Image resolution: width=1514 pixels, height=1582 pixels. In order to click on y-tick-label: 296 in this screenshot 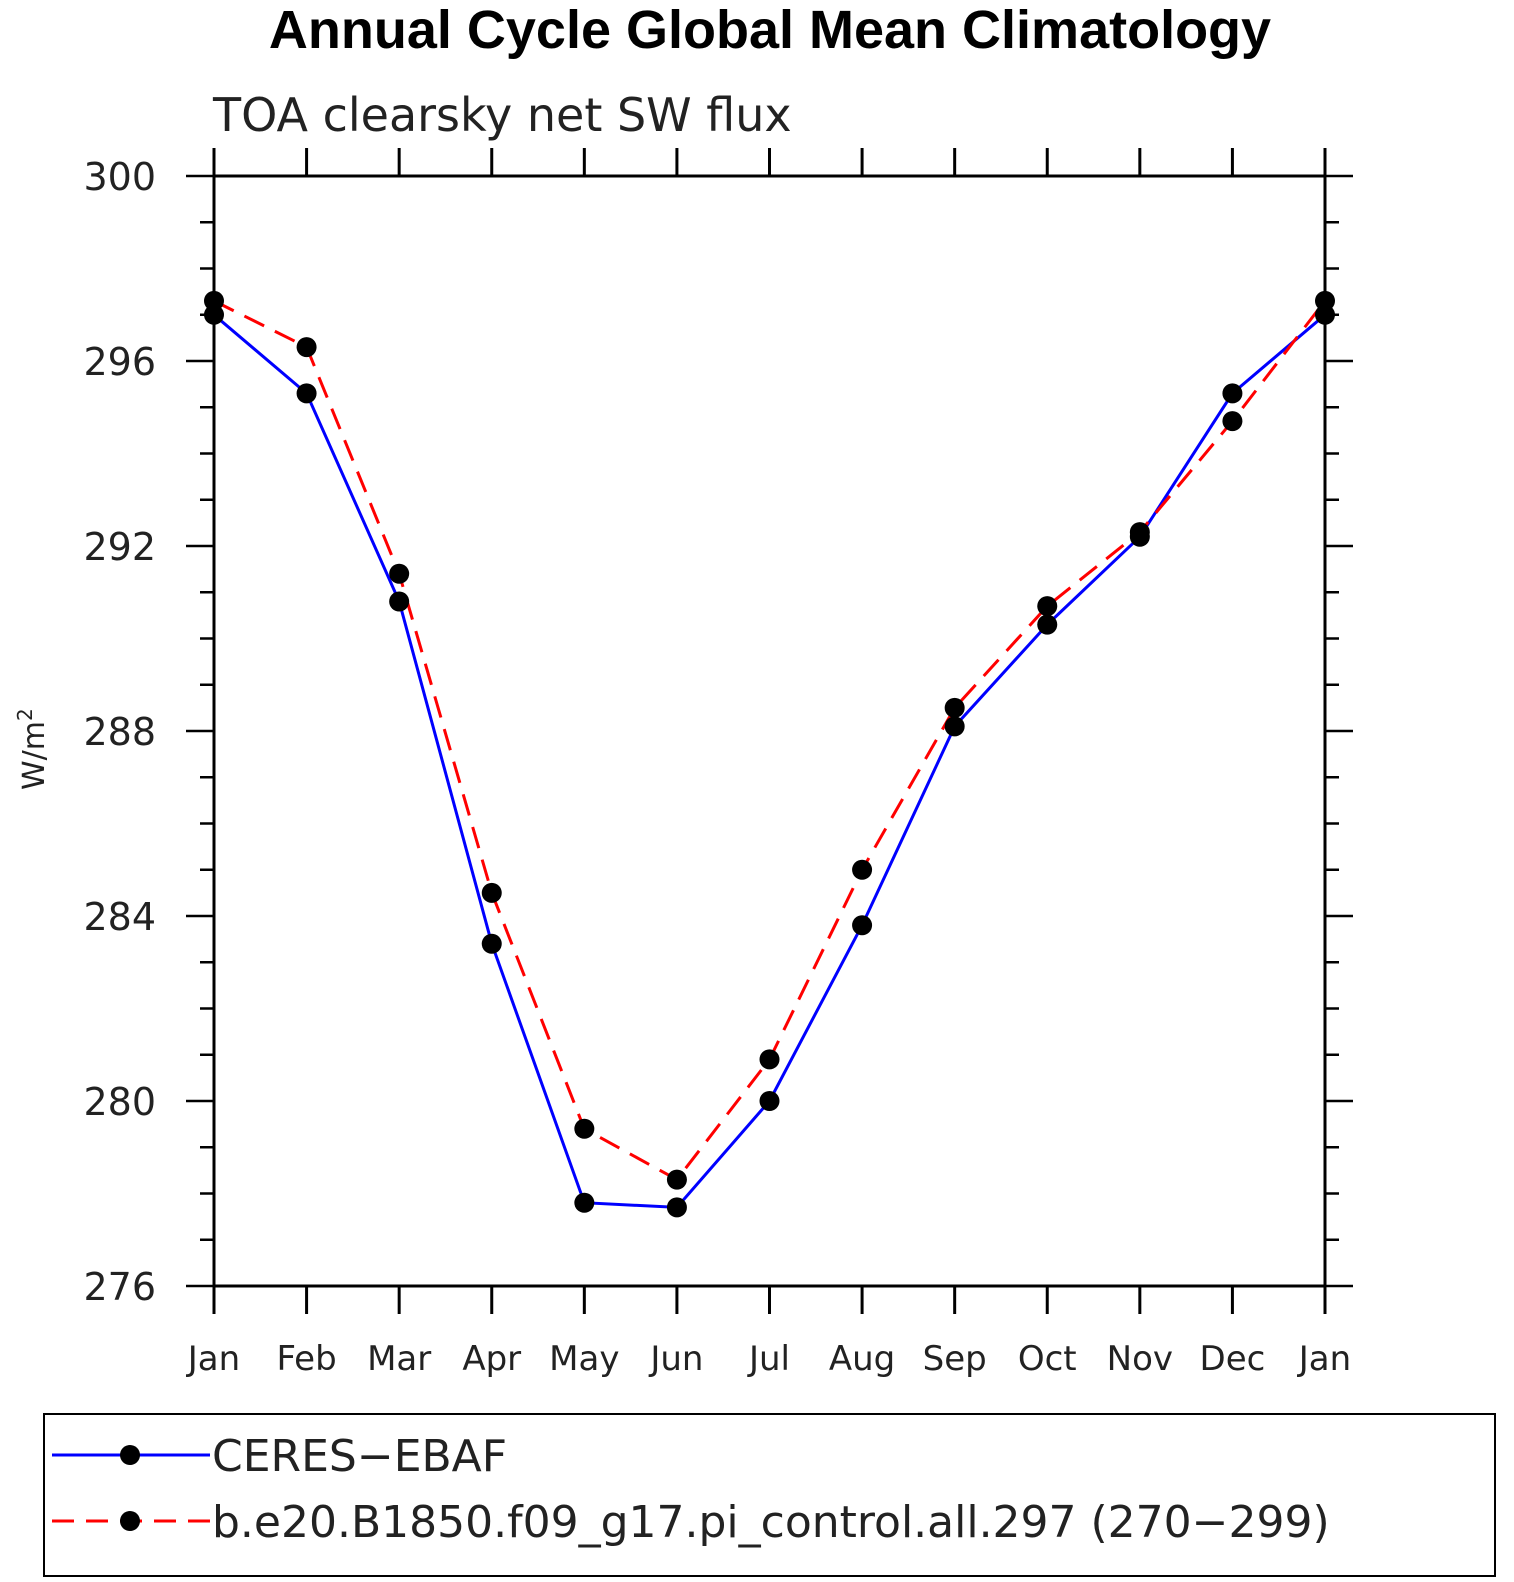, I will do `click(119, 362)`.